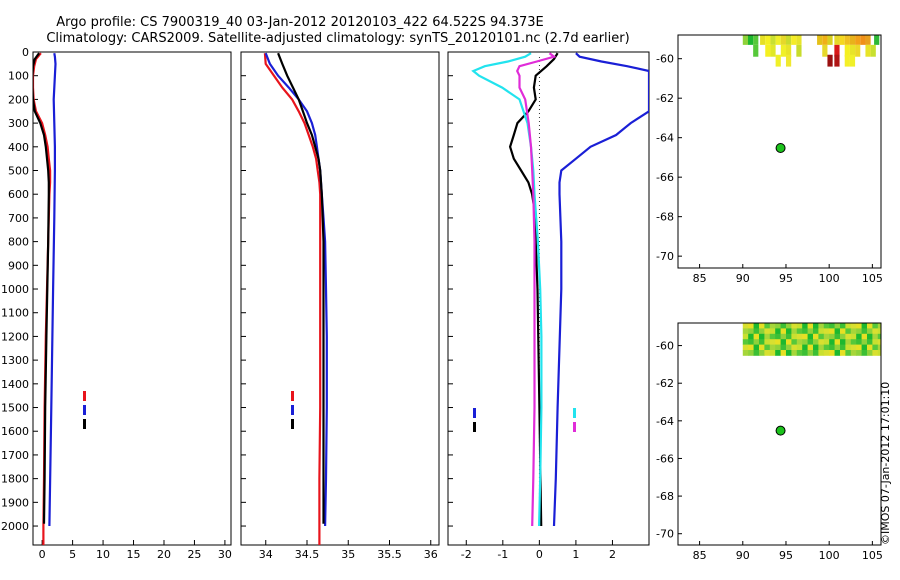 Image resolution: width=900 pixels, height=580 pixels. Describe the element at coordinates (780, 147) in the screenshot. I see `sst_map-argo-position-marker` at that location.